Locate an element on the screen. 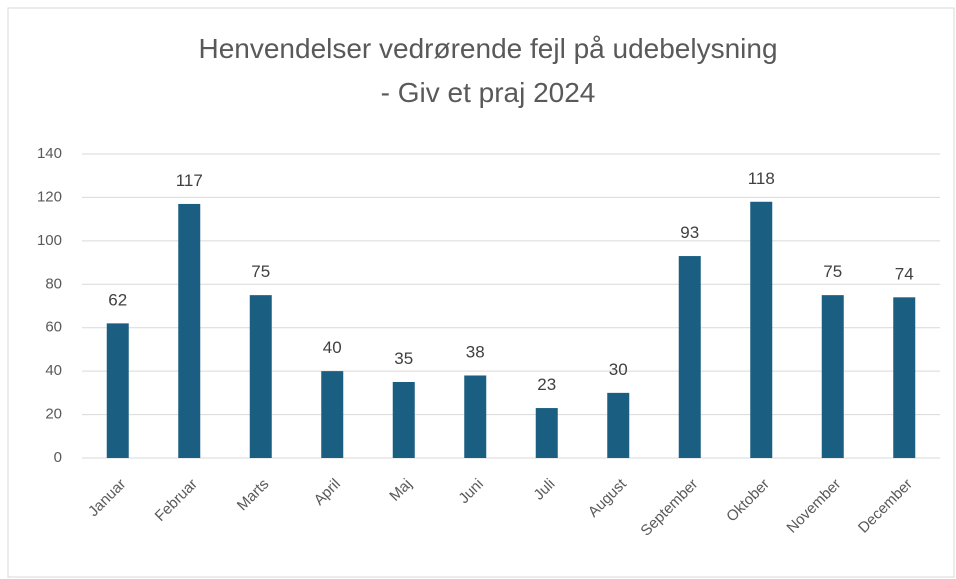 The height and width of the screenshot is (579, 956). value-label: 23 is located at coordinates (546, 384).